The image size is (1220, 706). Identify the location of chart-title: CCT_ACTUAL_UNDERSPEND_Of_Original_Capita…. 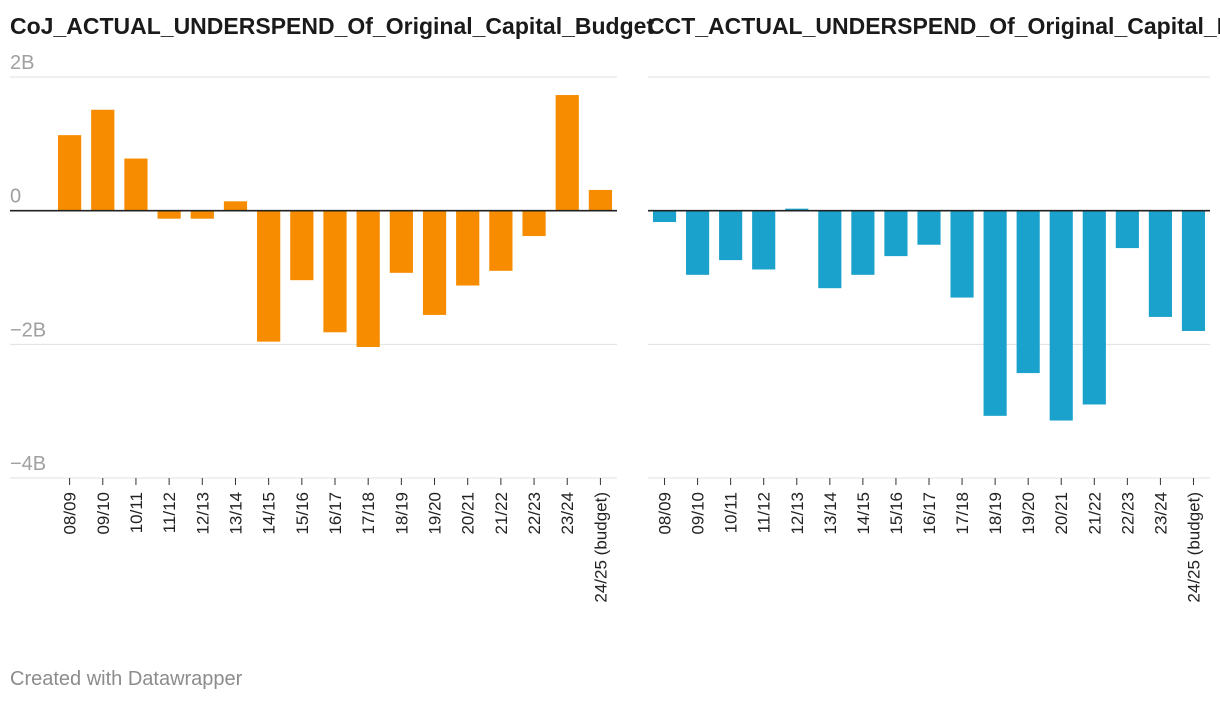
(934, 26).